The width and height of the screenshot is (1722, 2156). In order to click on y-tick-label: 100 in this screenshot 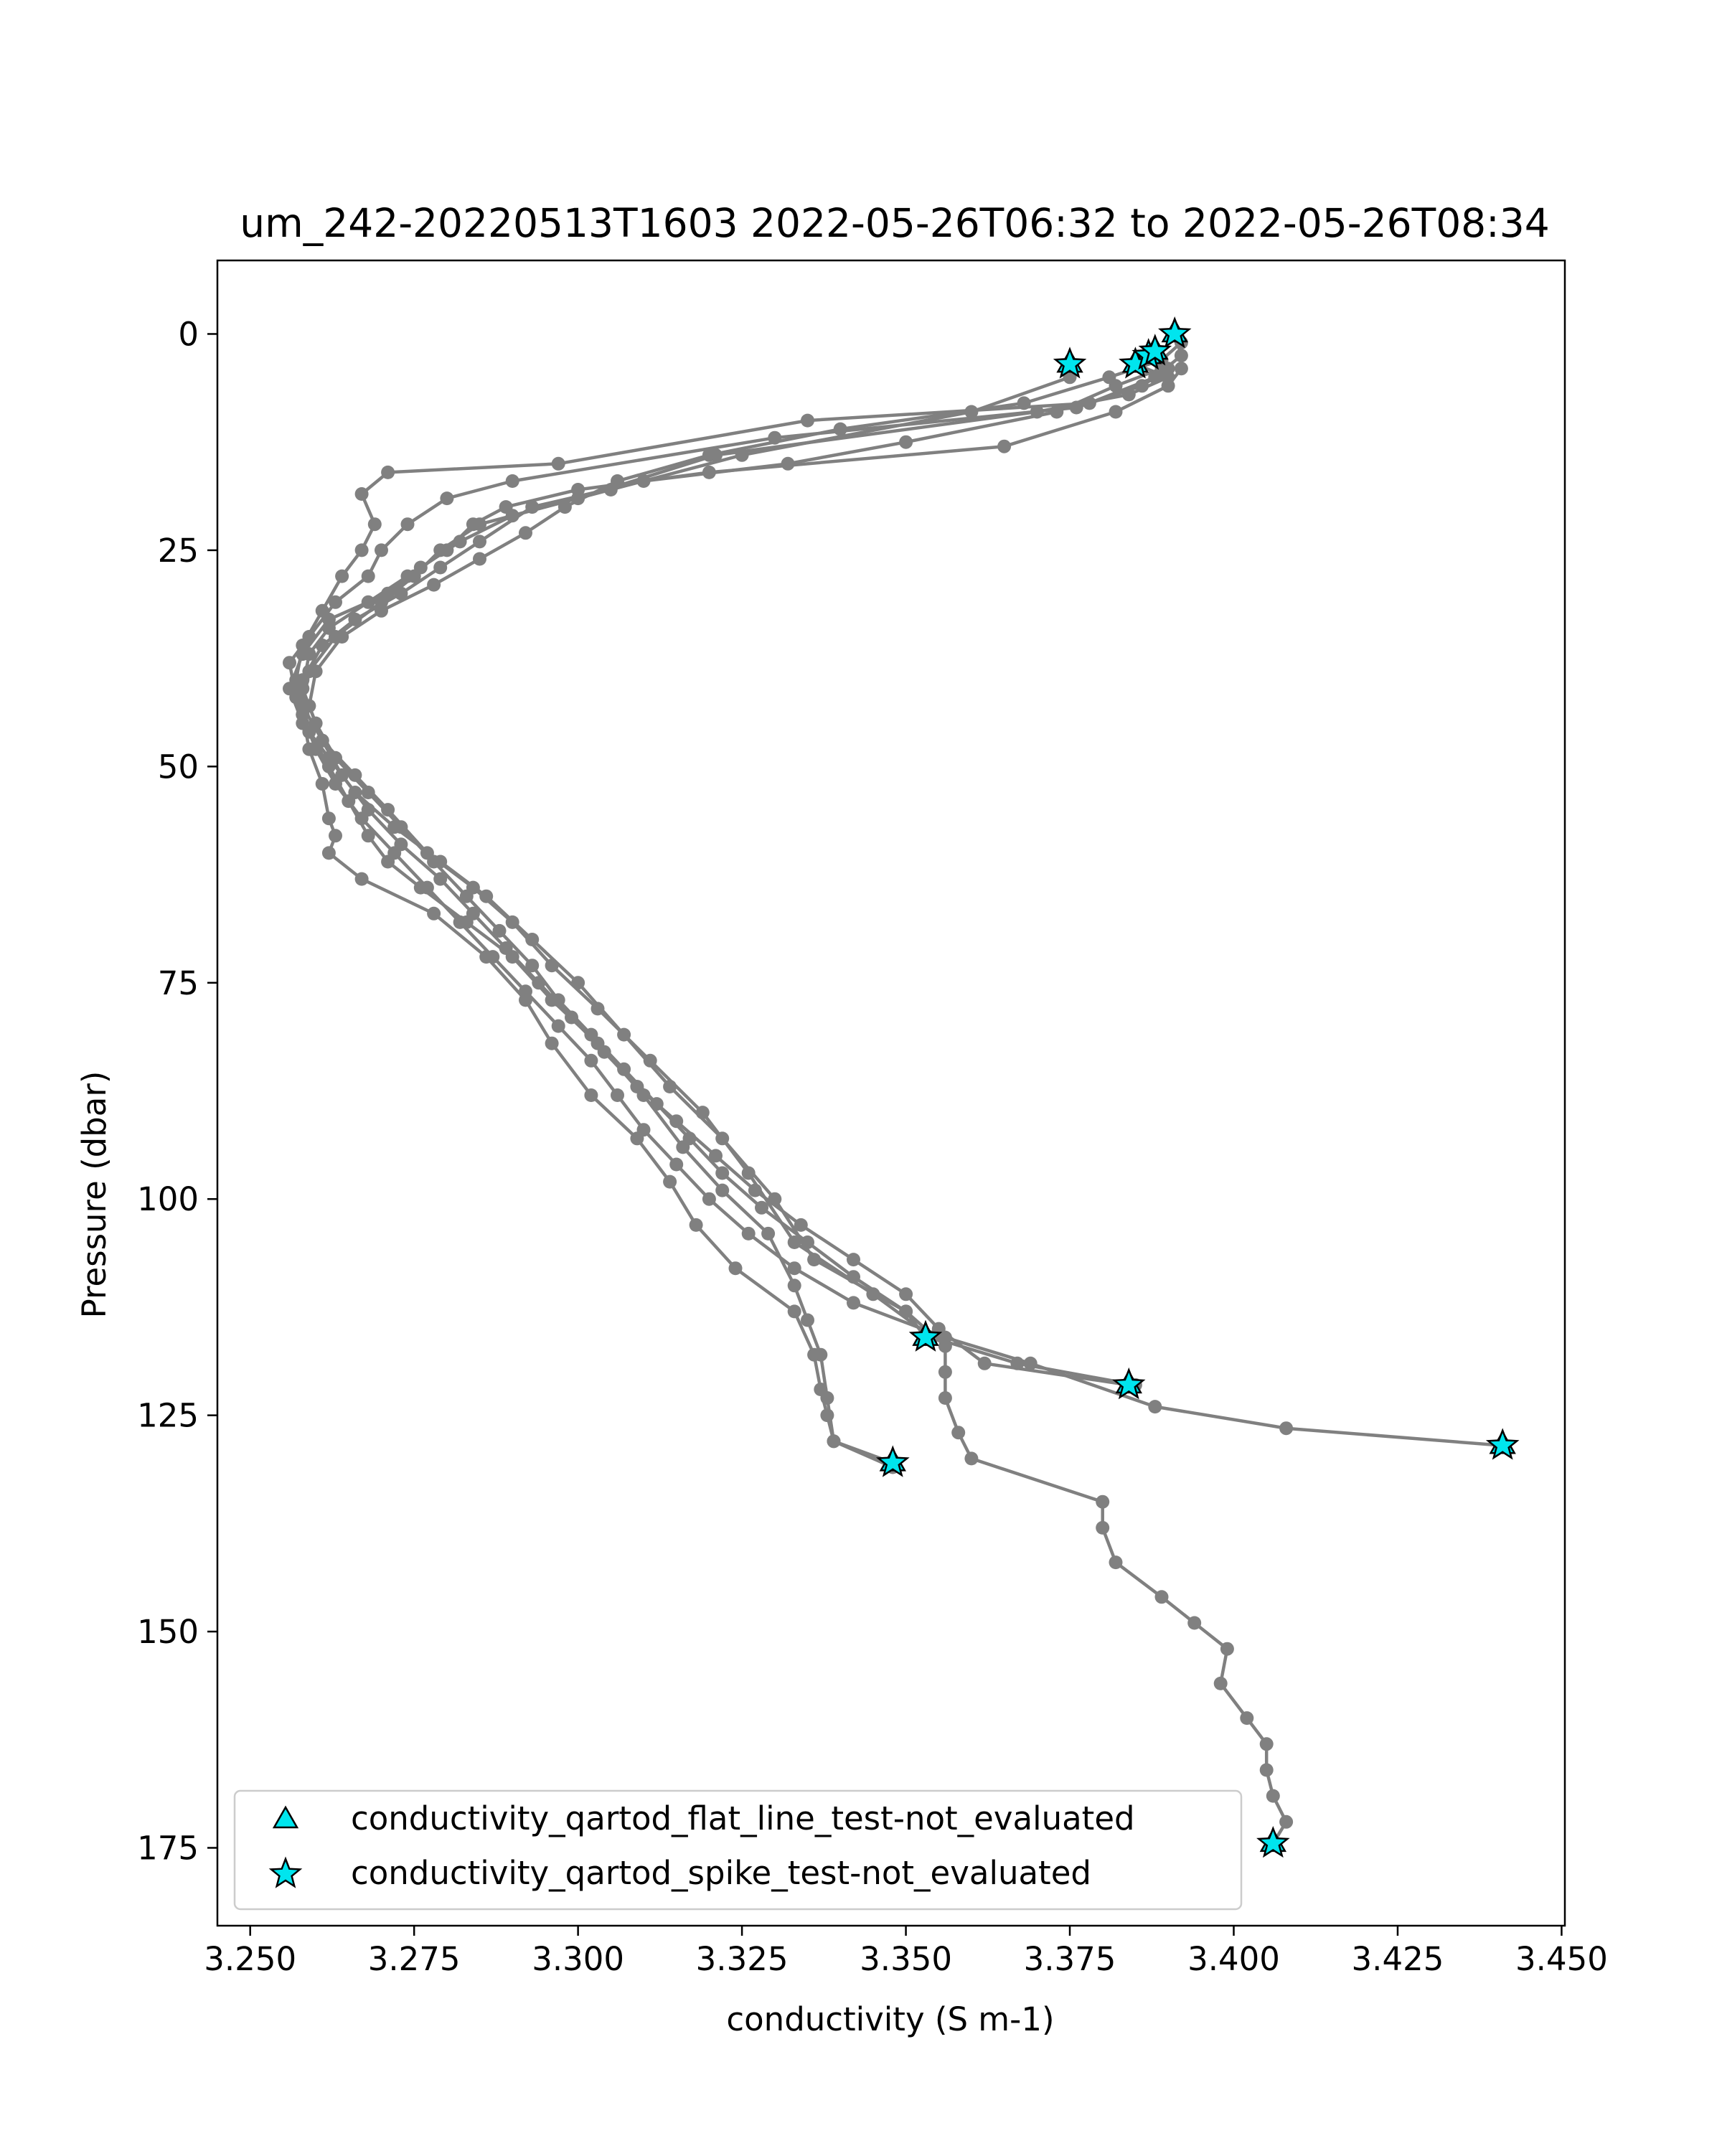, I will do `click(168, 1199)`.